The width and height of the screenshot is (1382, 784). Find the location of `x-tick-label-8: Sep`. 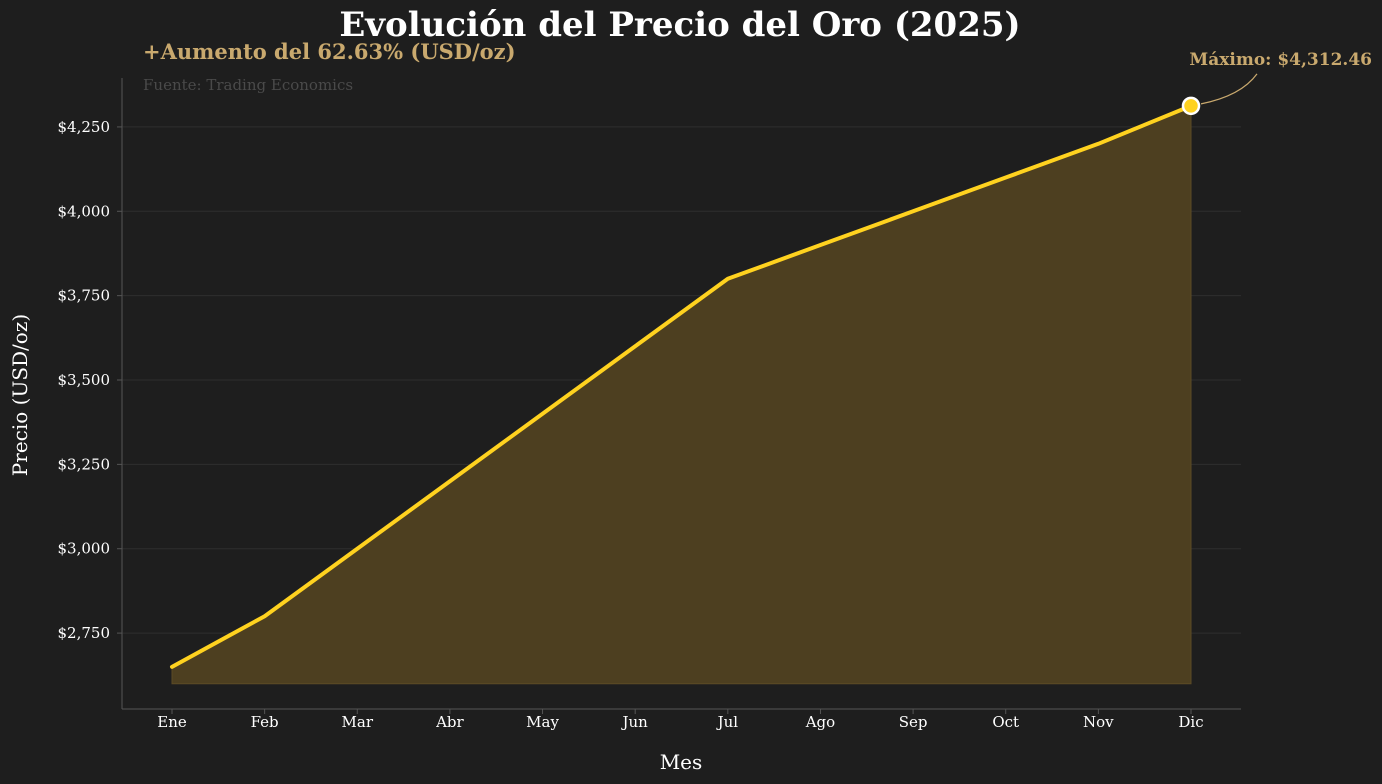

x-tick-label-8: Sep is located at coordinates (913, 722).